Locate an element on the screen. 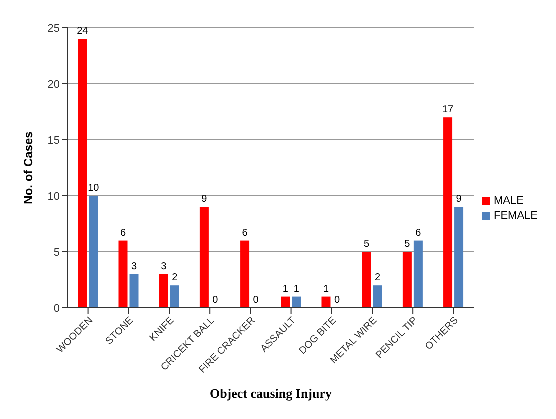 Image resolution: width=556 pixels, height=419 pixels. data-label: 17 is located at coordinates (448, 110).